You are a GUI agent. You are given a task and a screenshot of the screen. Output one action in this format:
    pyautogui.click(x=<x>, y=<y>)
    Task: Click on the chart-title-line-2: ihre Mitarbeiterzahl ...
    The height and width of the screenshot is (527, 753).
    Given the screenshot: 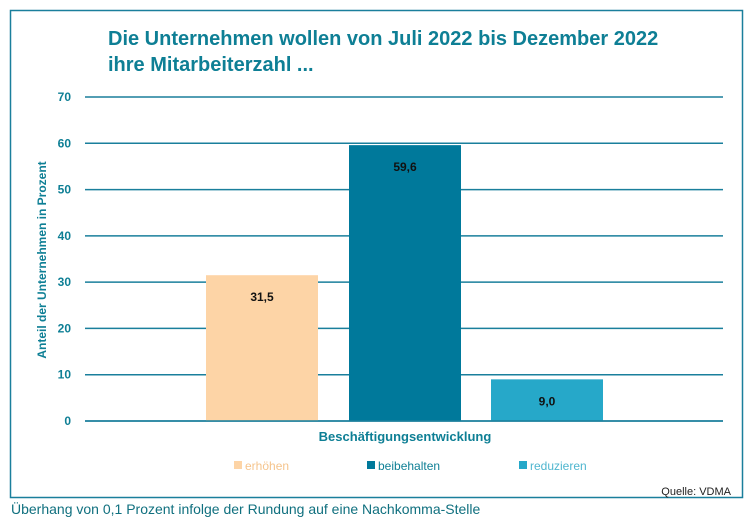 What is the action you would take?
    pyautogui.click(x=211, y=65)
    